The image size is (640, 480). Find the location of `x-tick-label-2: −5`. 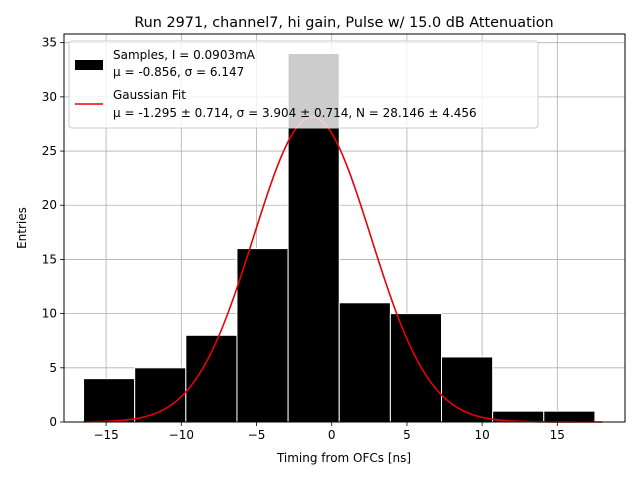

x-tick-label-2: −5 is located at coordinates (257, 435).